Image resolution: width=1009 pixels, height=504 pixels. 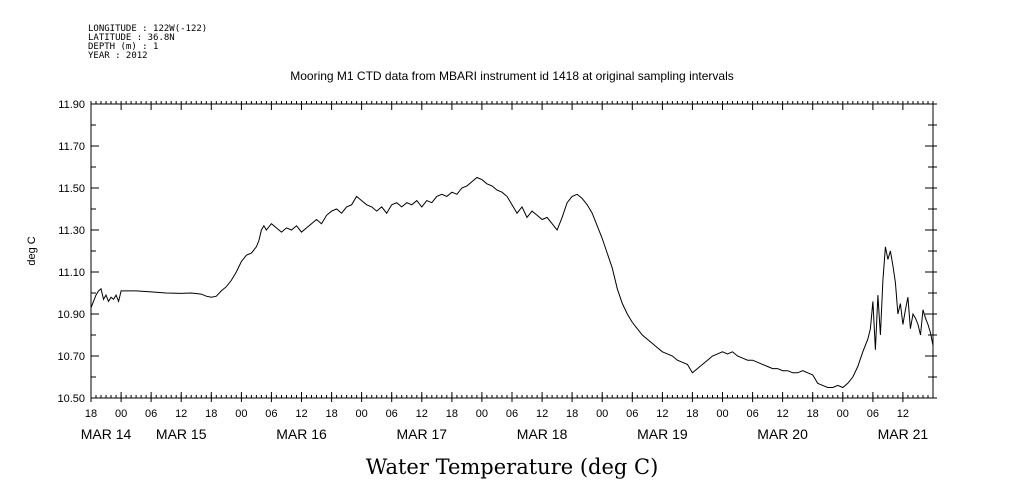 What do you see at coordinates (542, 434) in the screenshot?
I see `day-label: MAR 18` at bounding box center [542, 434].